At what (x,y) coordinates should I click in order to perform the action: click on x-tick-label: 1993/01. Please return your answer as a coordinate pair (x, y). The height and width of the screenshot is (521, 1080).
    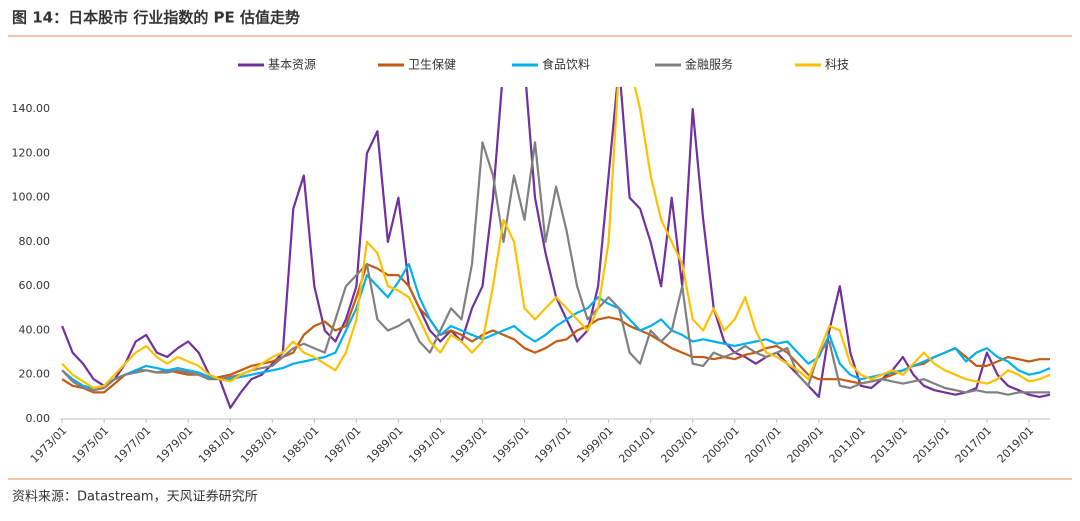
    Looking at the image, I should click on (469, 445).